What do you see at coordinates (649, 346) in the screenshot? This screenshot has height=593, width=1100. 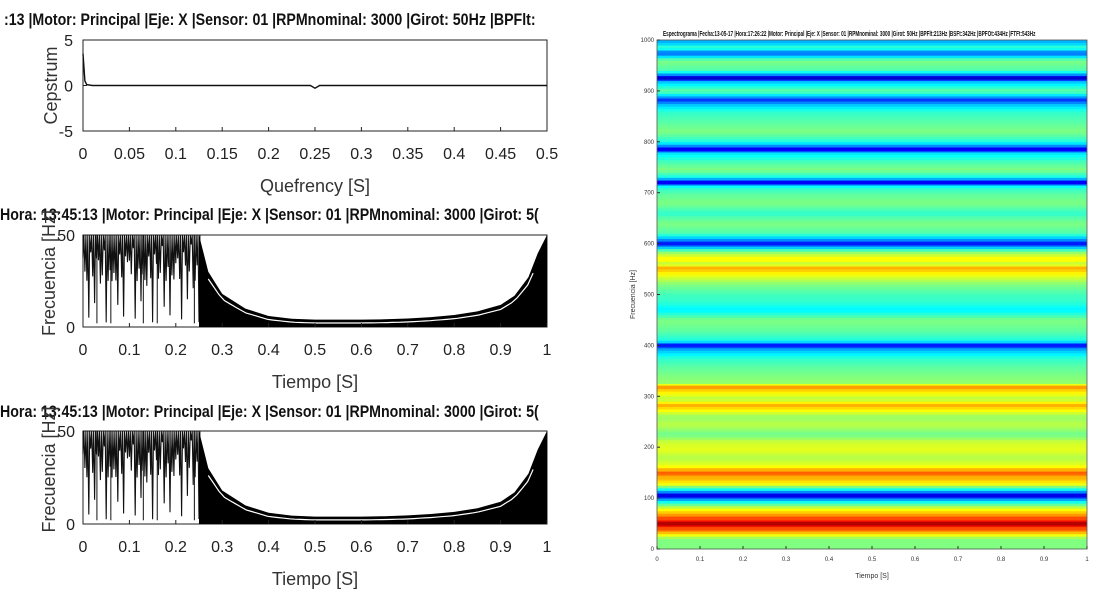 I see `spectrogram-y-tick-label: 400` at bounding box center [649, 346].